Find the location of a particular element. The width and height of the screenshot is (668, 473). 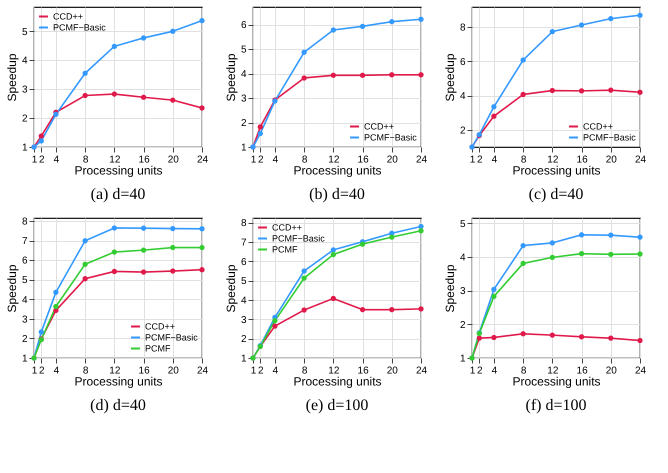

y-tick-label: 8 is located at coordinates (25, 222).